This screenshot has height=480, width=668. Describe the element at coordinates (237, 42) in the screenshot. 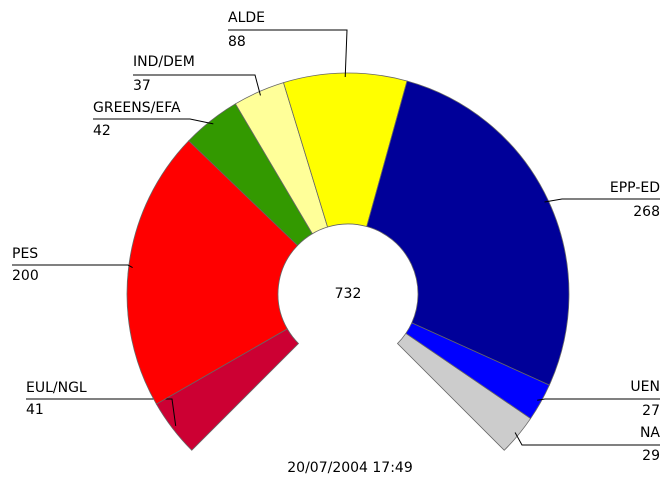

I see `segment-value: 88` at that location.